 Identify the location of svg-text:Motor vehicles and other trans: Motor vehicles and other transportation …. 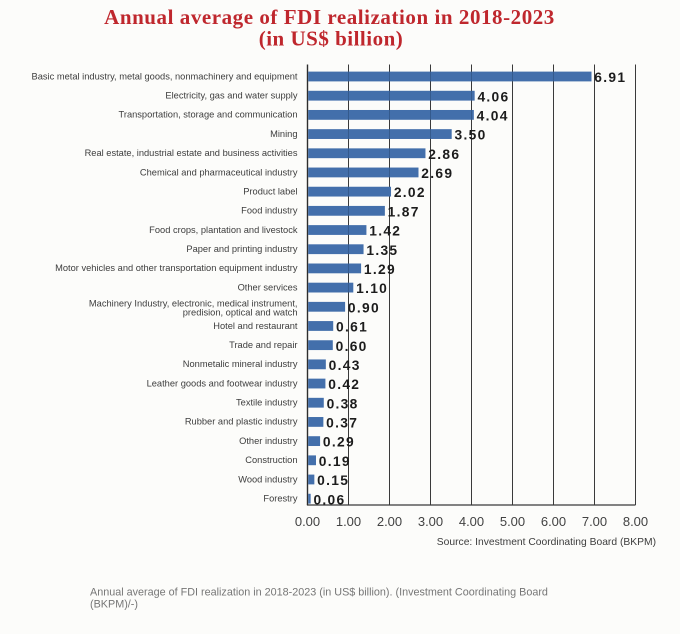
(176, 268).